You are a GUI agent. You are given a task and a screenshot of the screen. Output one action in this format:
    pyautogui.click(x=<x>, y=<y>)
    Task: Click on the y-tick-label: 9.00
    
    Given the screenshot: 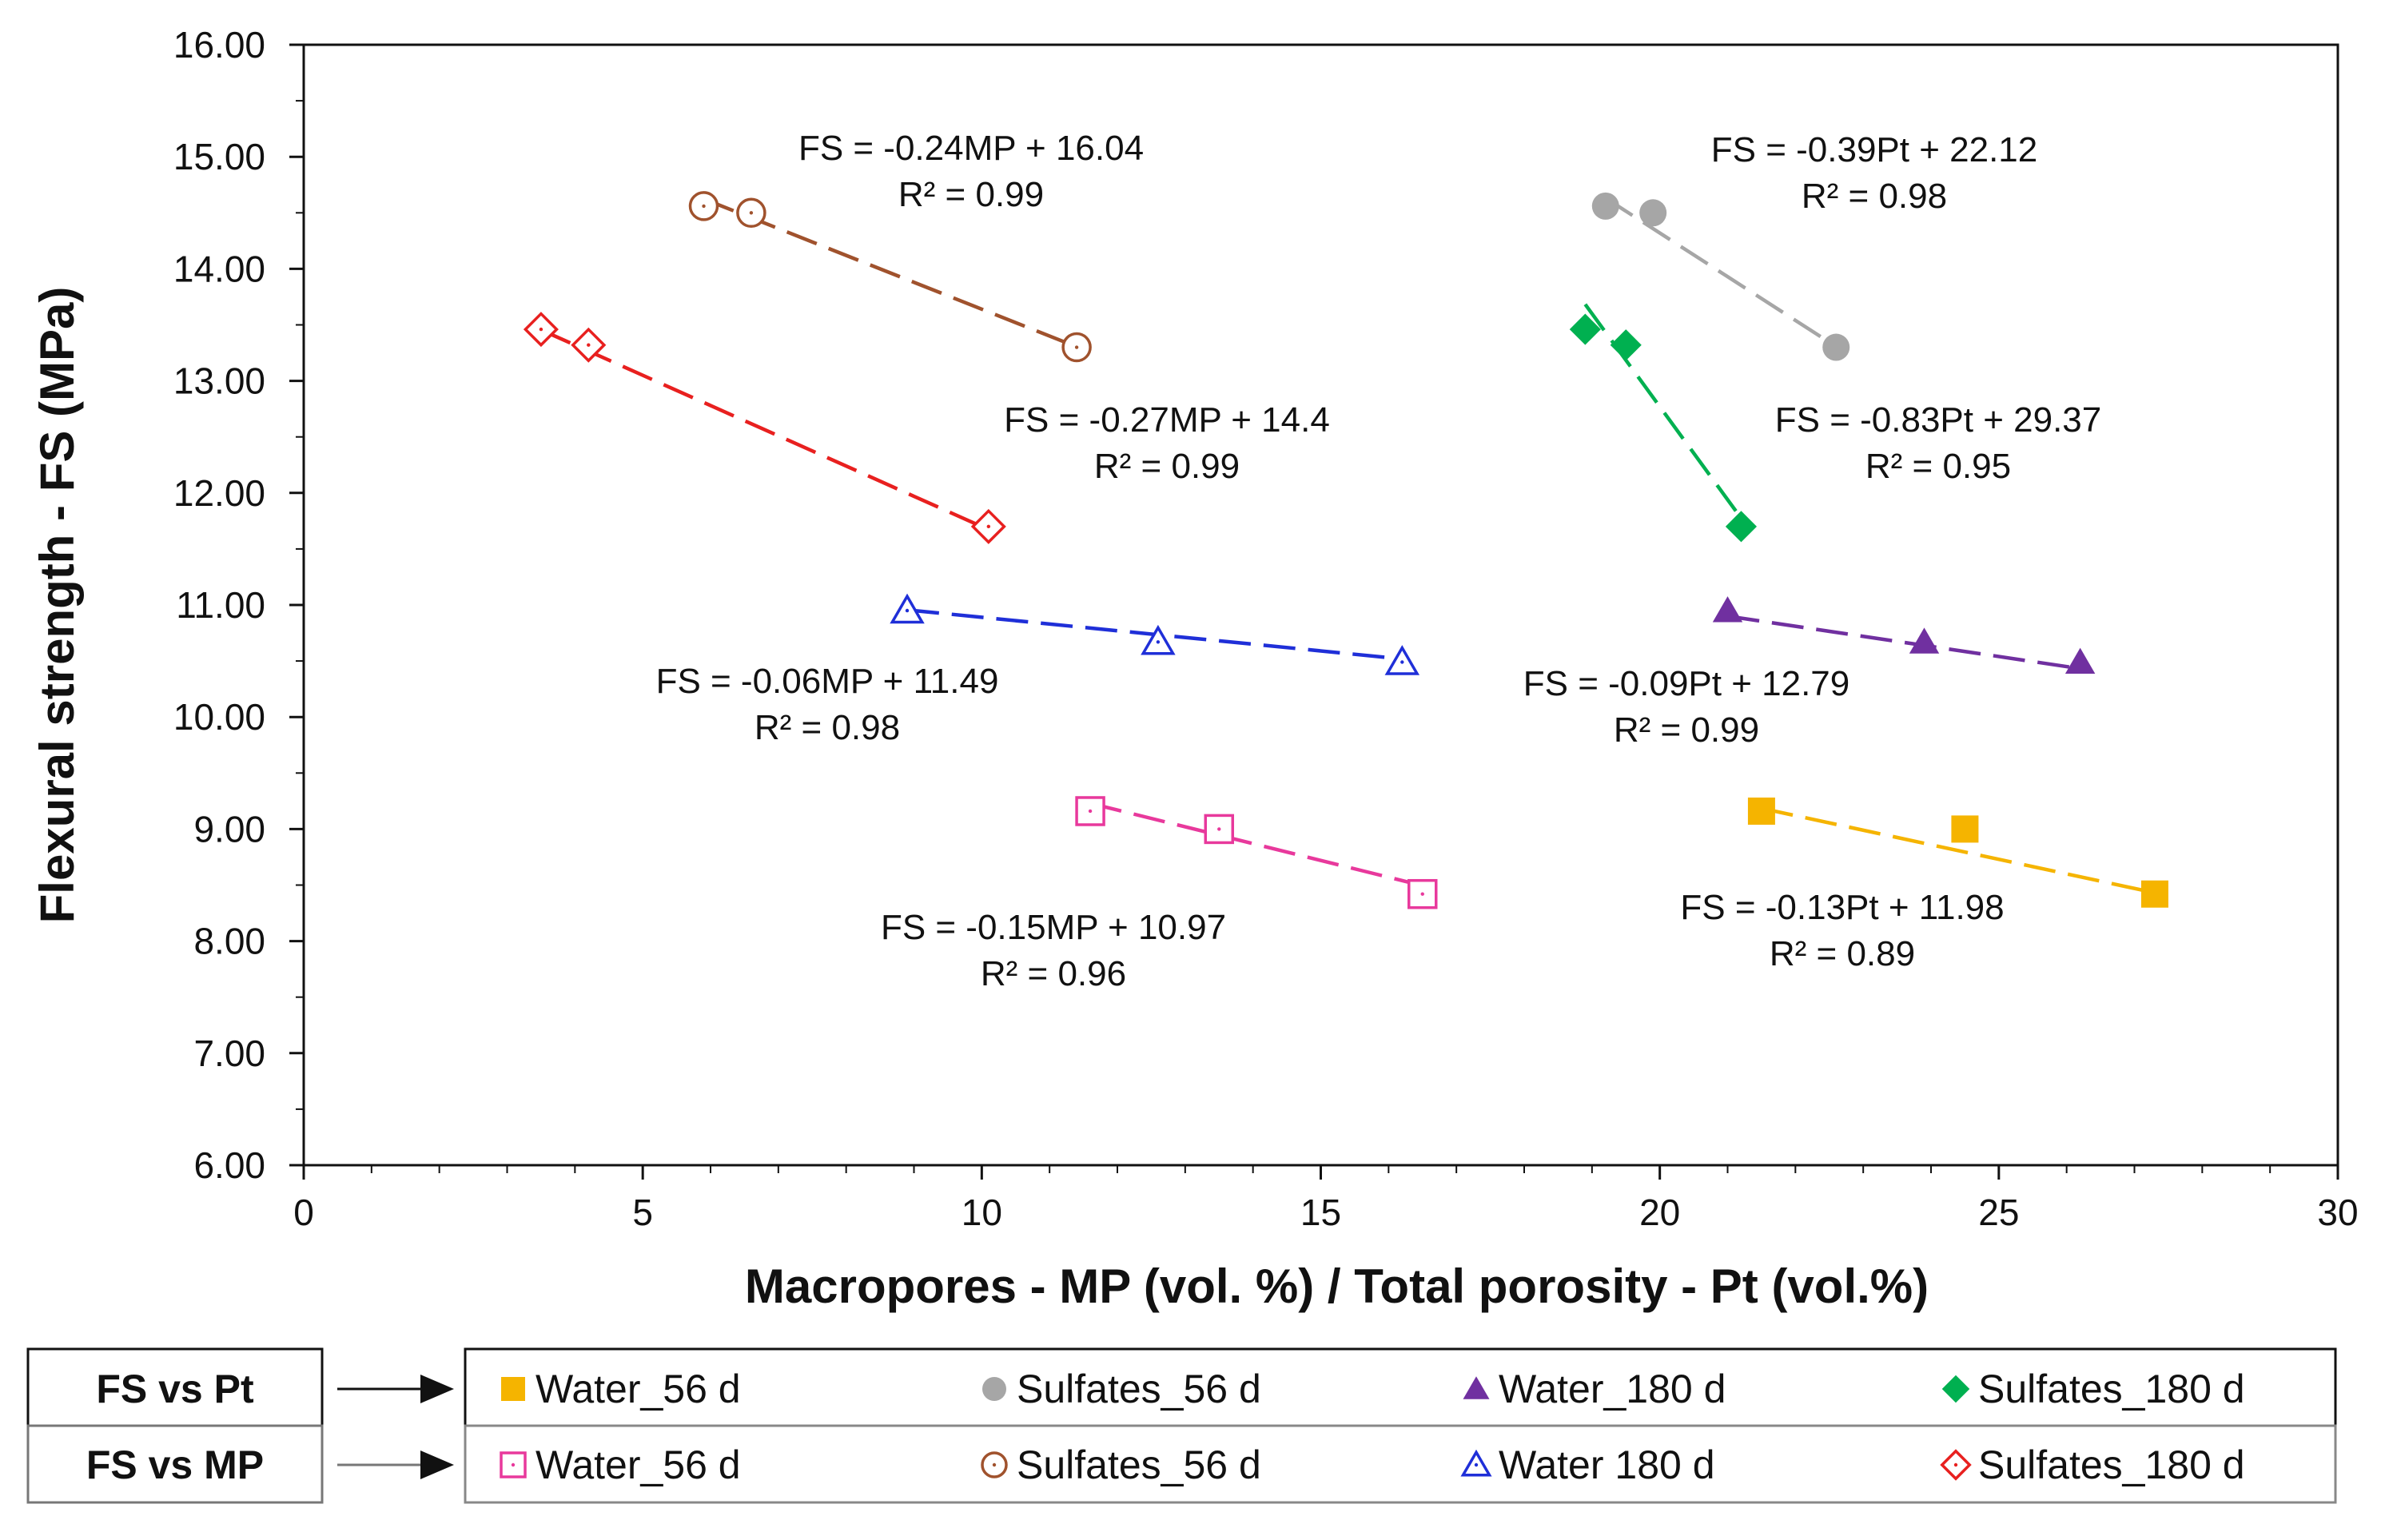 What is the action you would take?
    pyautogui.click(x=229, y=829)
    